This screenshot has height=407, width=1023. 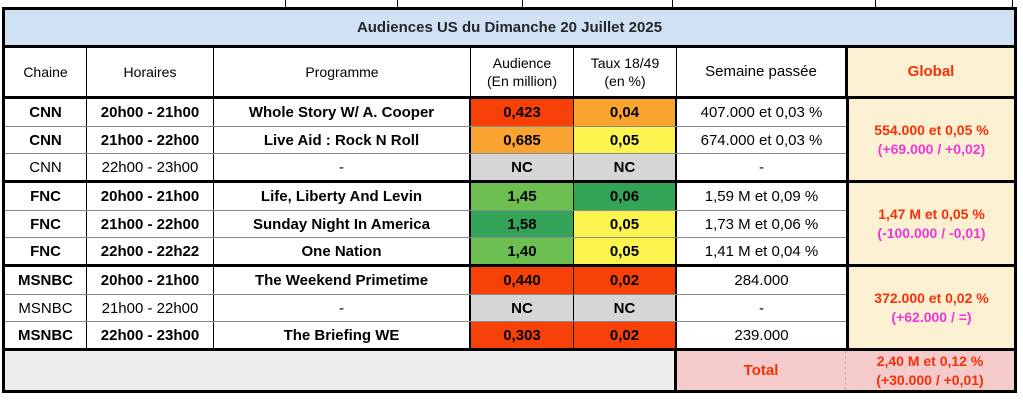 What do you see at coordinates (522, 251) in the screenshot?
I see `audience-cell: 1,40` at bounding box center [522, 251].